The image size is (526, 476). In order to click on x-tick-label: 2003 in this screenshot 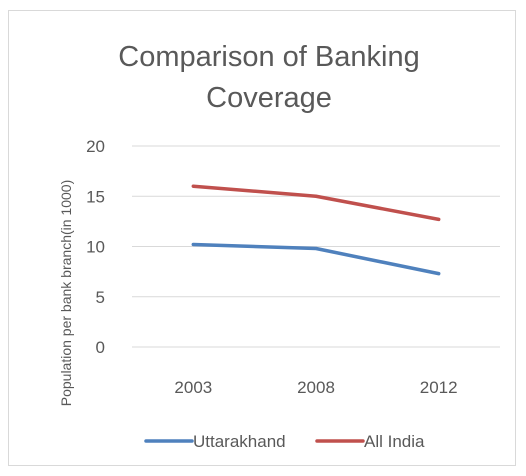, I will do `click(193, 387)`.